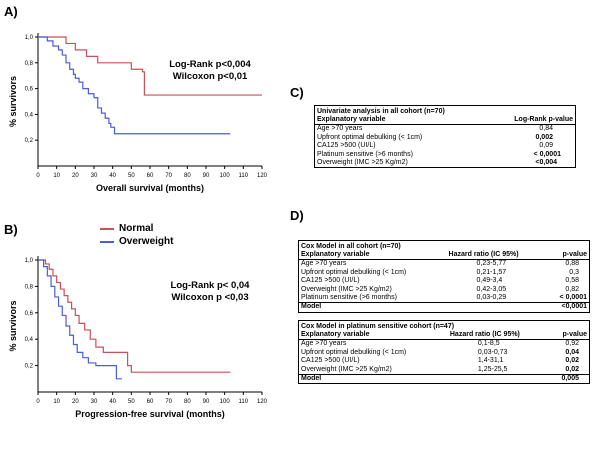 The height and width of the screenshot is (454, 600). Describe the element at coordinates (11, 11) in the screenshot. I see `panel-label-a: A)` at that location.